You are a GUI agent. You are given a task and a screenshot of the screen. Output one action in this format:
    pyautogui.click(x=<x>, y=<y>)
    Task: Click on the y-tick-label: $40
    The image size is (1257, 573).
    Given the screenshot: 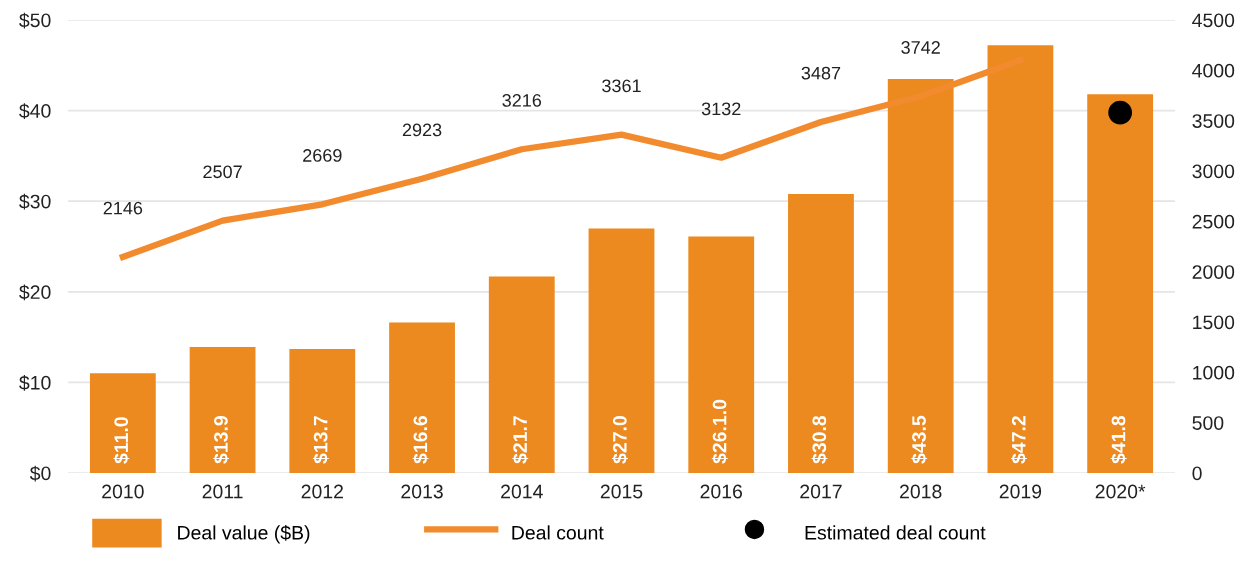 What is the action you would take?
    pyautogui.click(x=35, y=111)
    